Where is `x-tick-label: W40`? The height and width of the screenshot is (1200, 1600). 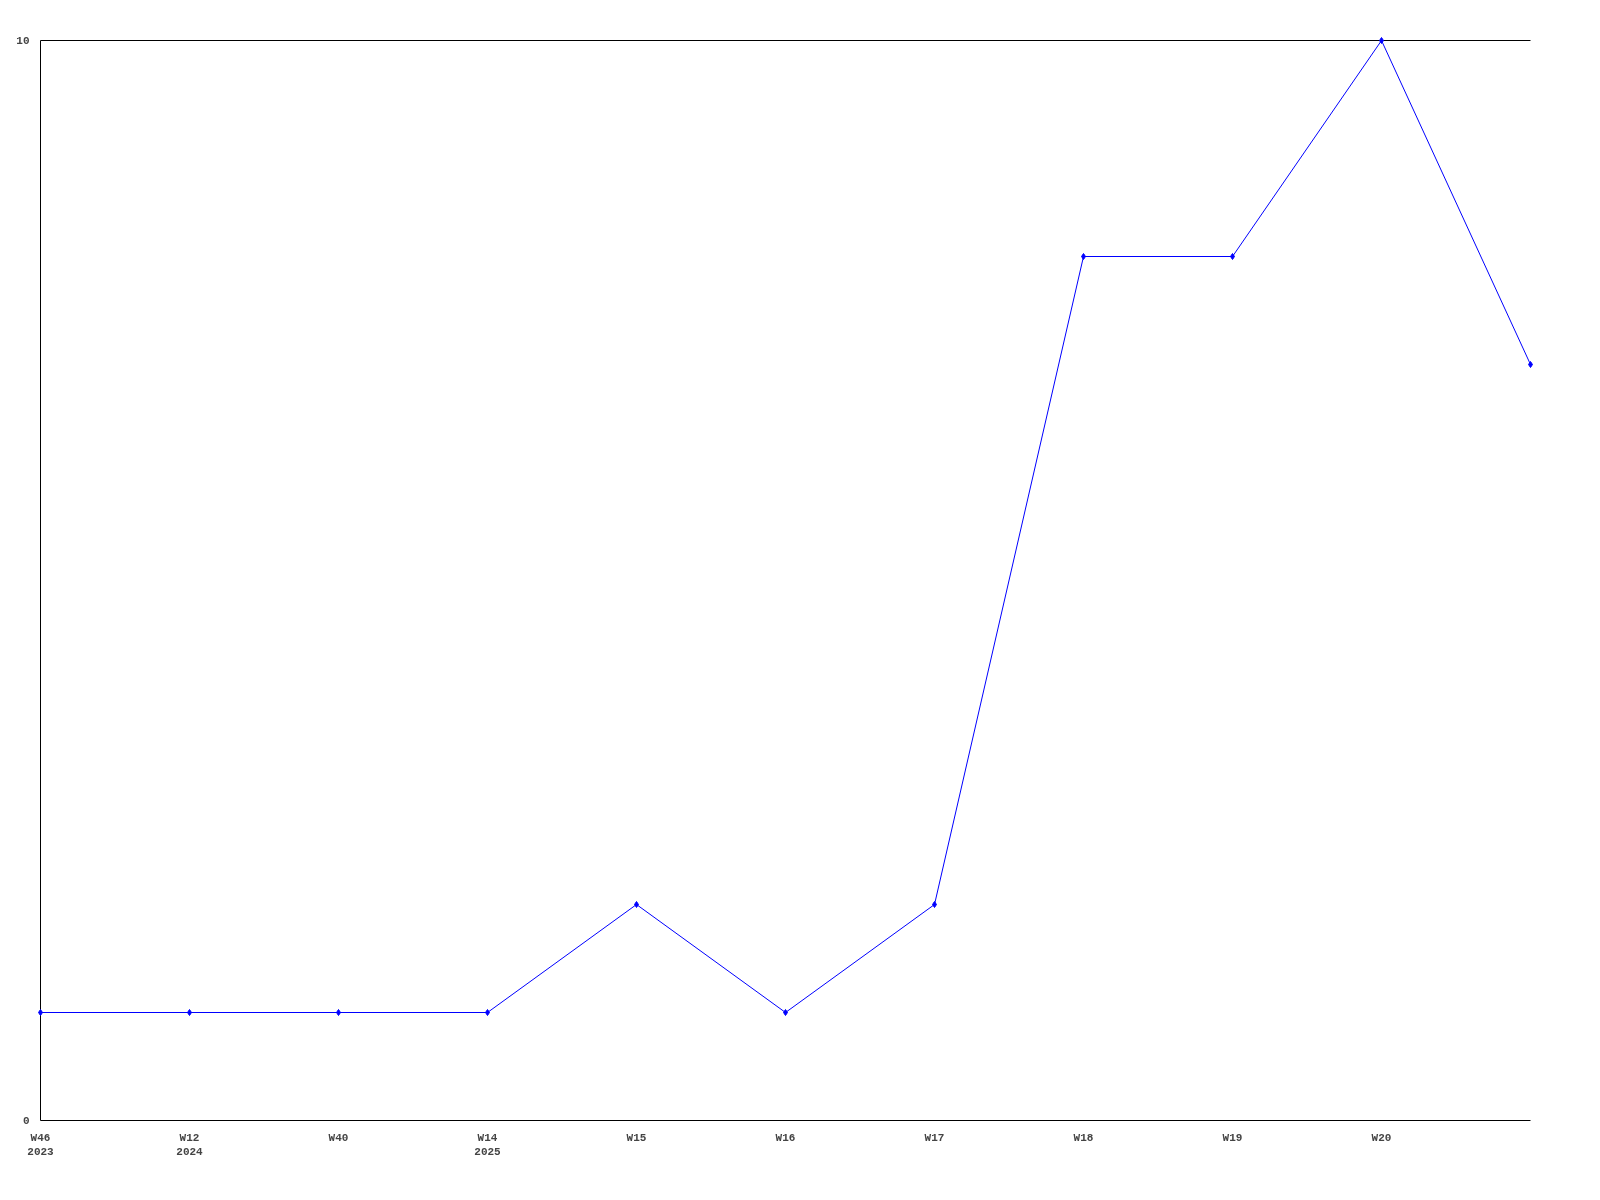 x-tick-label: W40 is located at coordinates (338, 1137).